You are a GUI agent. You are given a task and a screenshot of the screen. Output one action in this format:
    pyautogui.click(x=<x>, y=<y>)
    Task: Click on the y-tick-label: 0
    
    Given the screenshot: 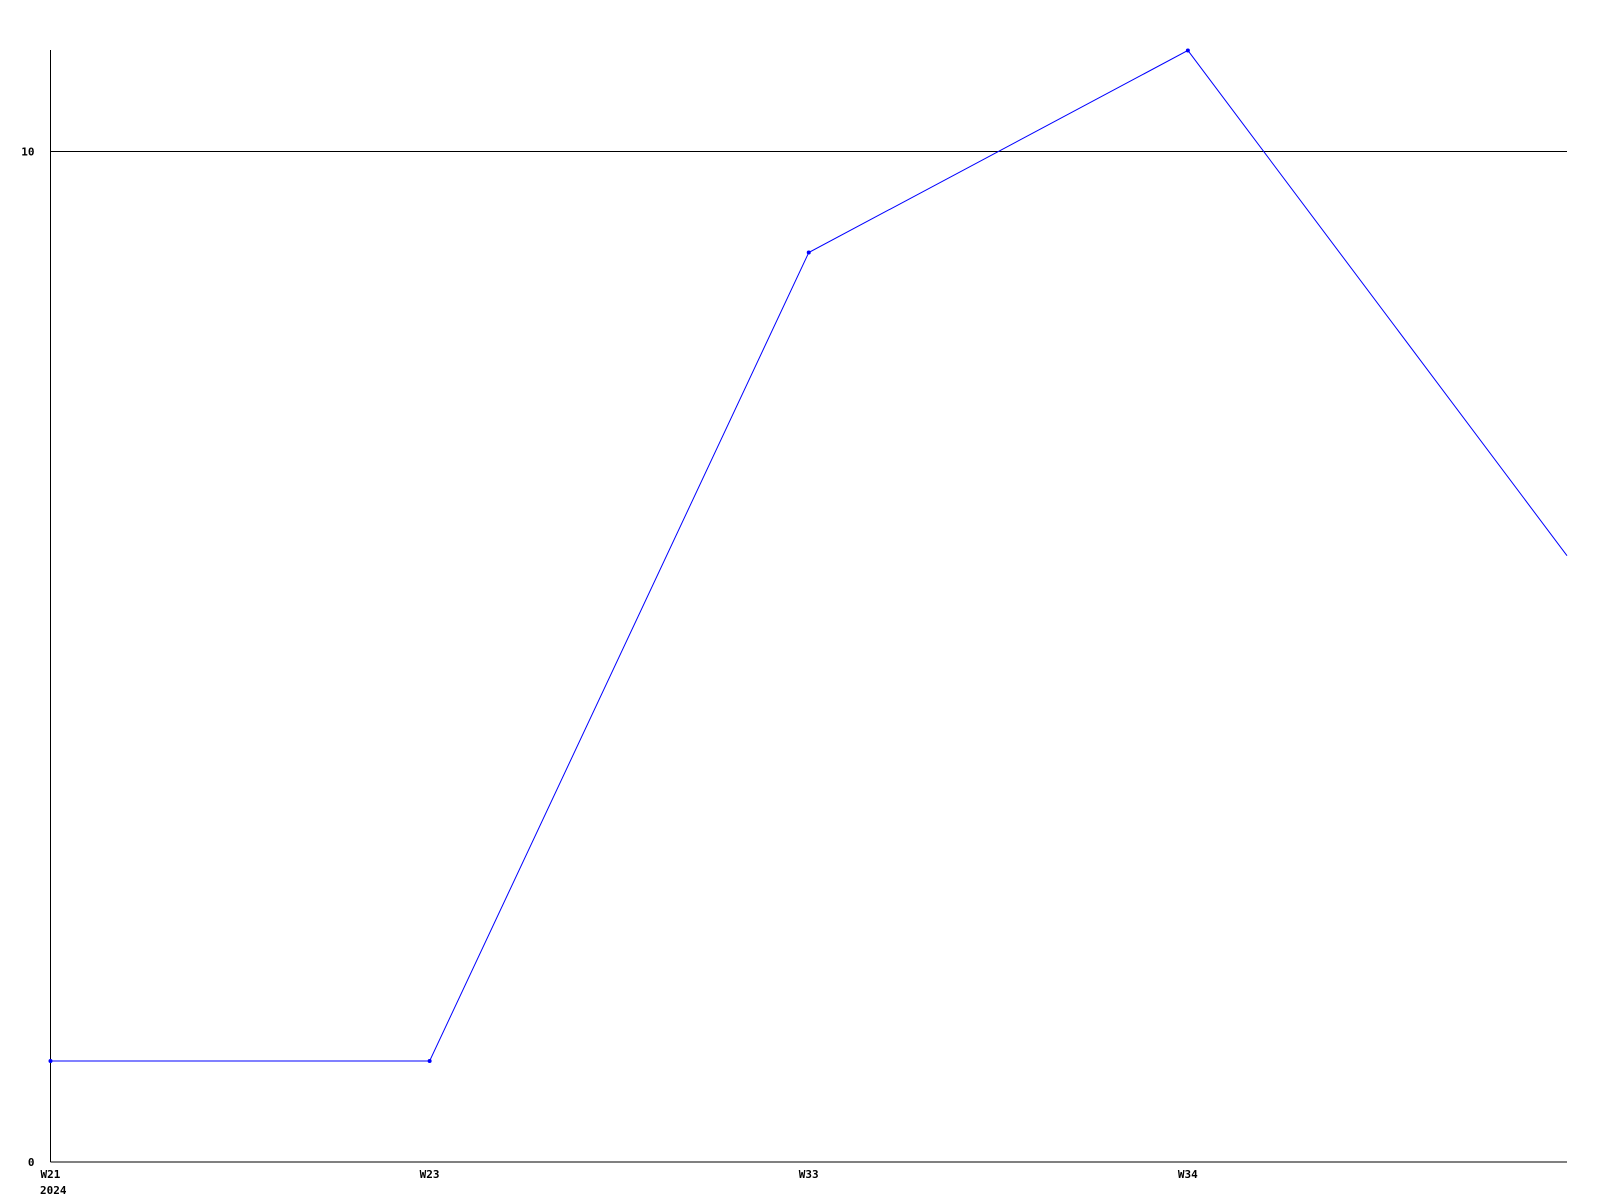 What is the action you would take?
    pyautogui.click(x=31, y=1162)
    